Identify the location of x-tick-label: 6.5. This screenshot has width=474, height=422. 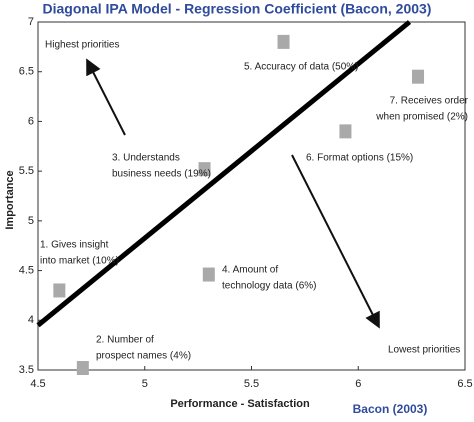
(464, 384).